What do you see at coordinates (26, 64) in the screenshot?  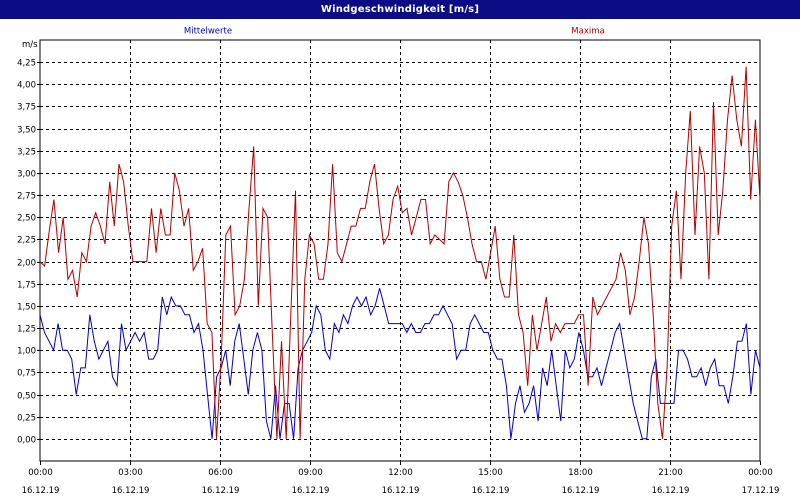 I see `y-tick-label: 4,25` at bounding box center [26, 64].